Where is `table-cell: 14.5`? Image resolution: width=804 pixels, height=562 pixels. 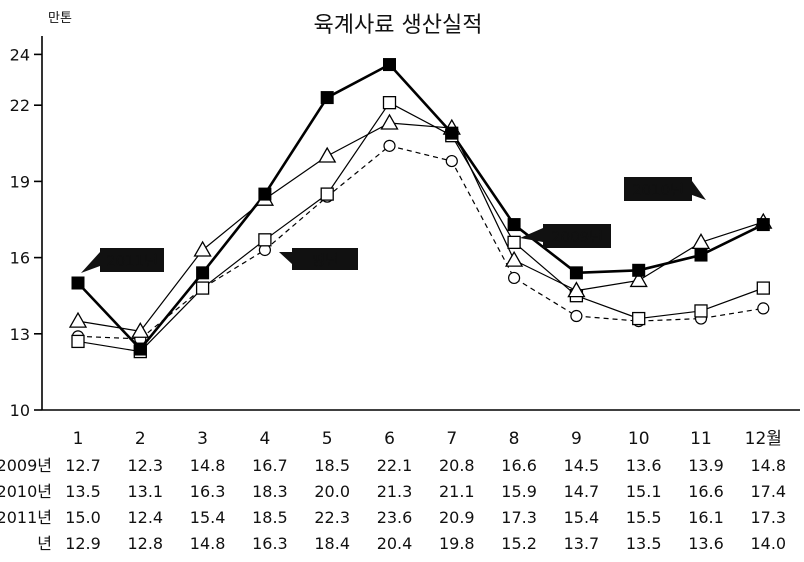 table-cell: 14.5 is located at coordinates (582, 465).